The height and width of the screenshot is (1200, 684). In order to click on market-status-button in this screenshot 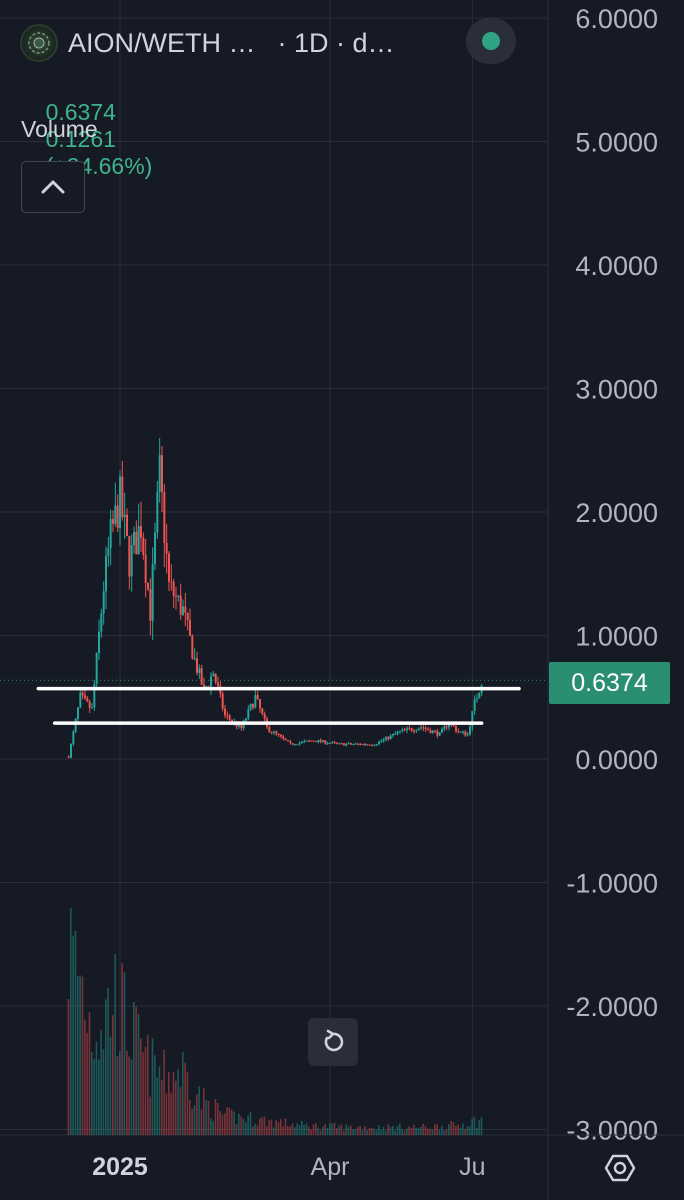, I will do `click(491, 41)`.